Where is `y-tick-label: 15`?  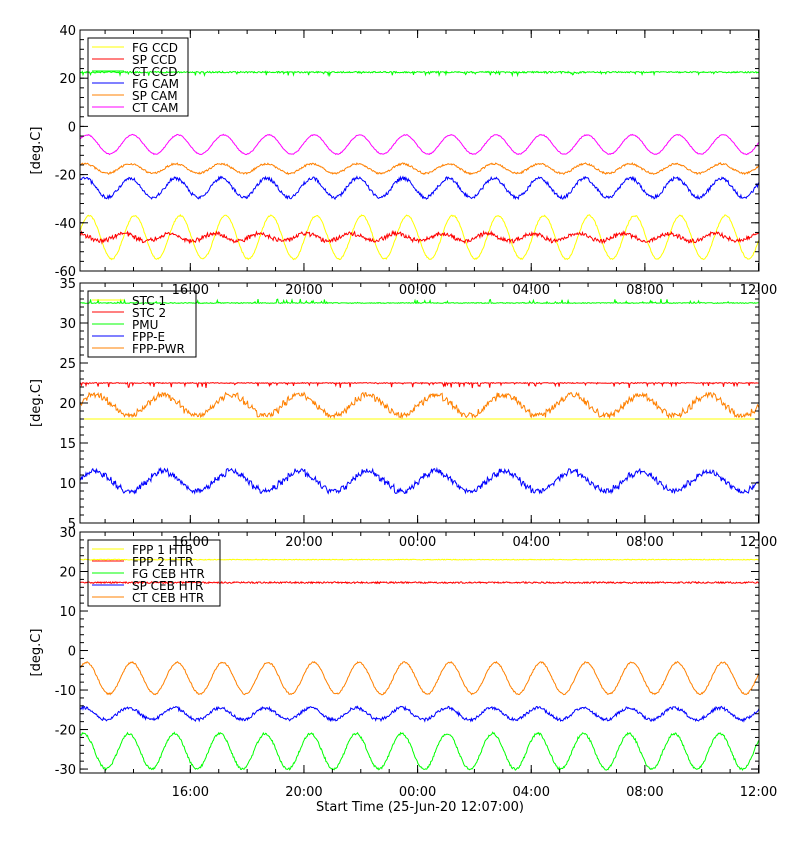 y-tick-label: 15 is located at coordinates (67, 444).